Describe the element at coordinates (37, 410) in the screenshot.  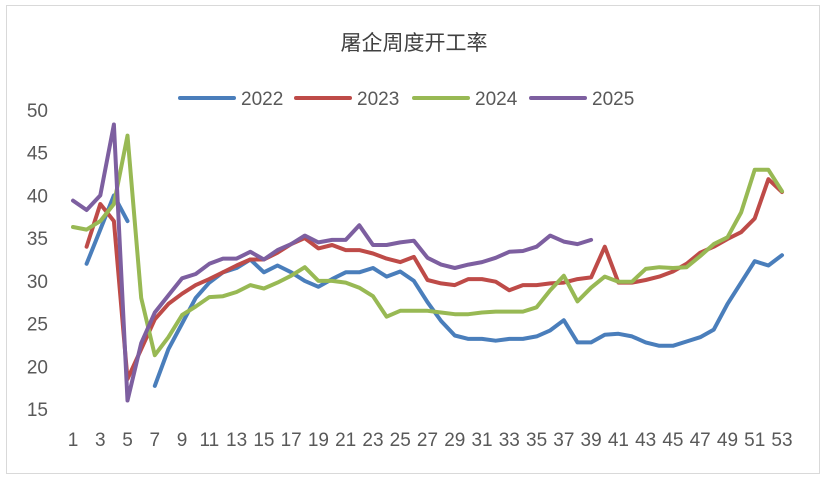
I see `y-tick-label: 15` at that location.